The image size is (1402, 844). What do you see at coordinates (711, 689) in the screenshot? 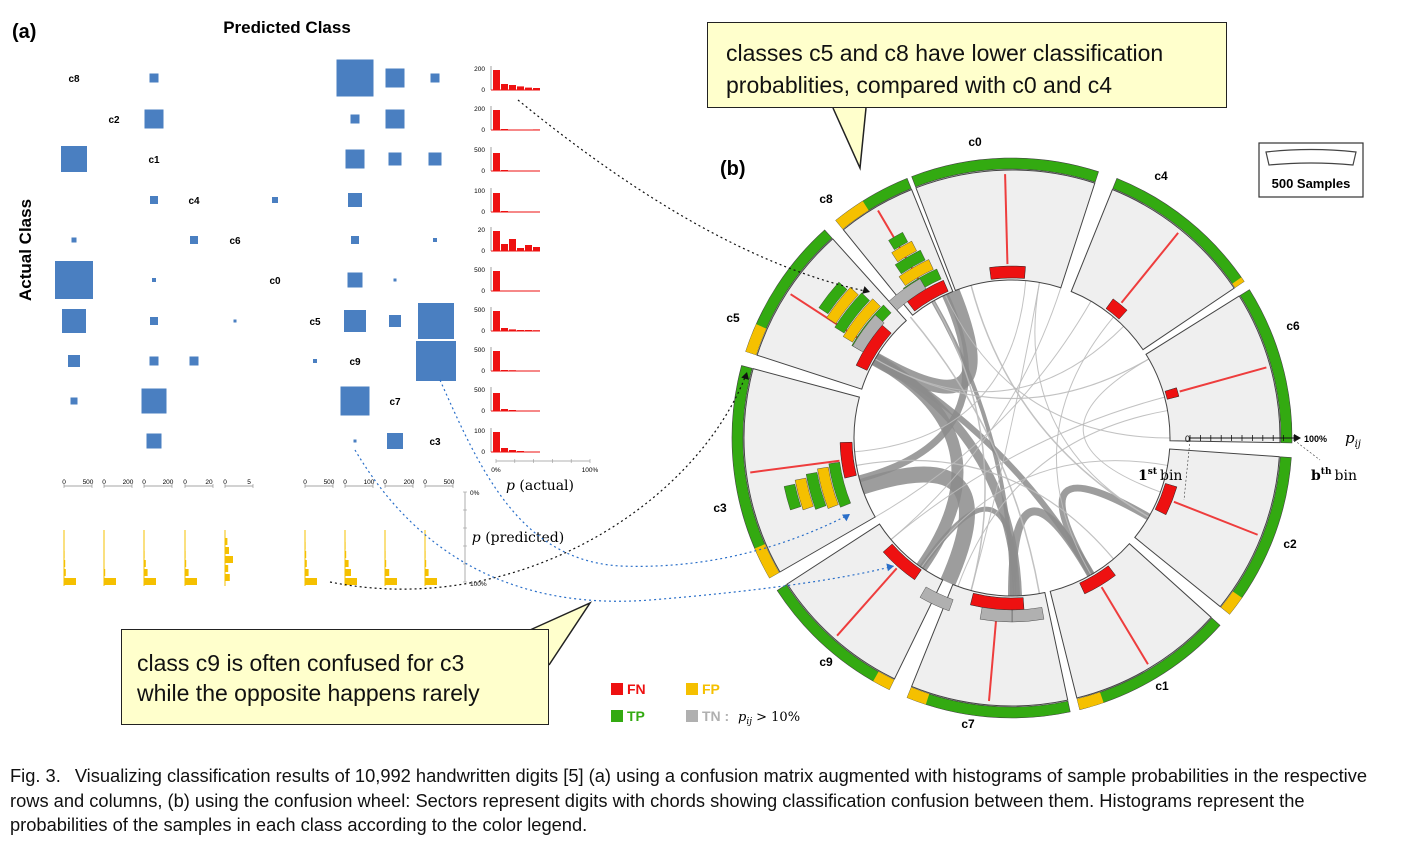
I see `legend-label: FP` at bounding box center [711, 689].